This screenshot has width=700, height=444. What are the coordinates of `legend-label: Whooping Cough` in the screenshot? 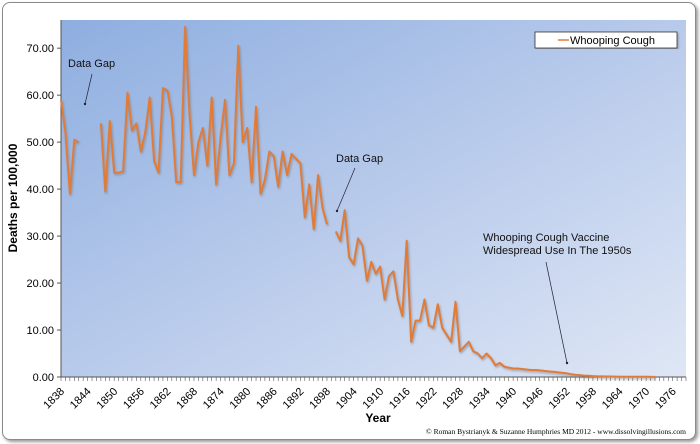 It's located at (612, 41).